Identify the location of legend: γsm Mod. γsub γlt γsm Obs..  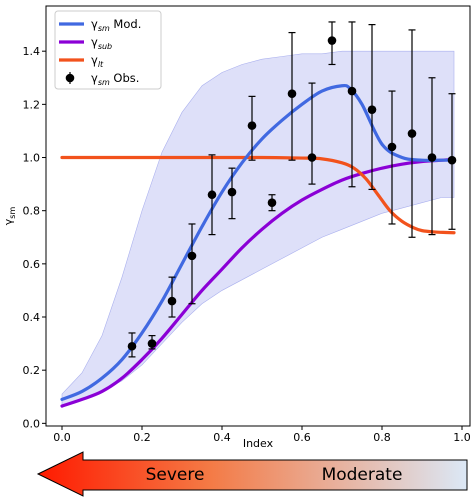
(108, 50).